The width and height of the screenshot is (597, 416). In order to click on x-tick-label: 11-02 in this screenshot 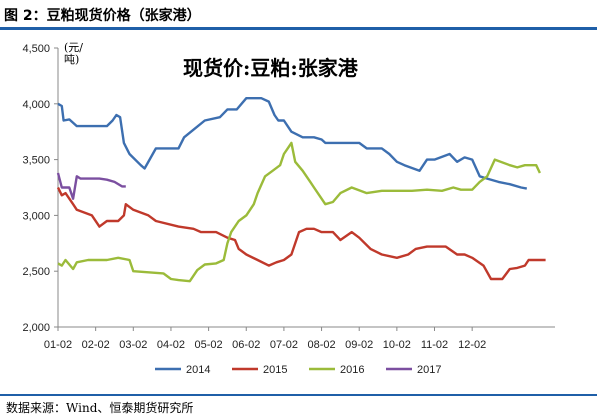, I will do `click(434, 345)`.